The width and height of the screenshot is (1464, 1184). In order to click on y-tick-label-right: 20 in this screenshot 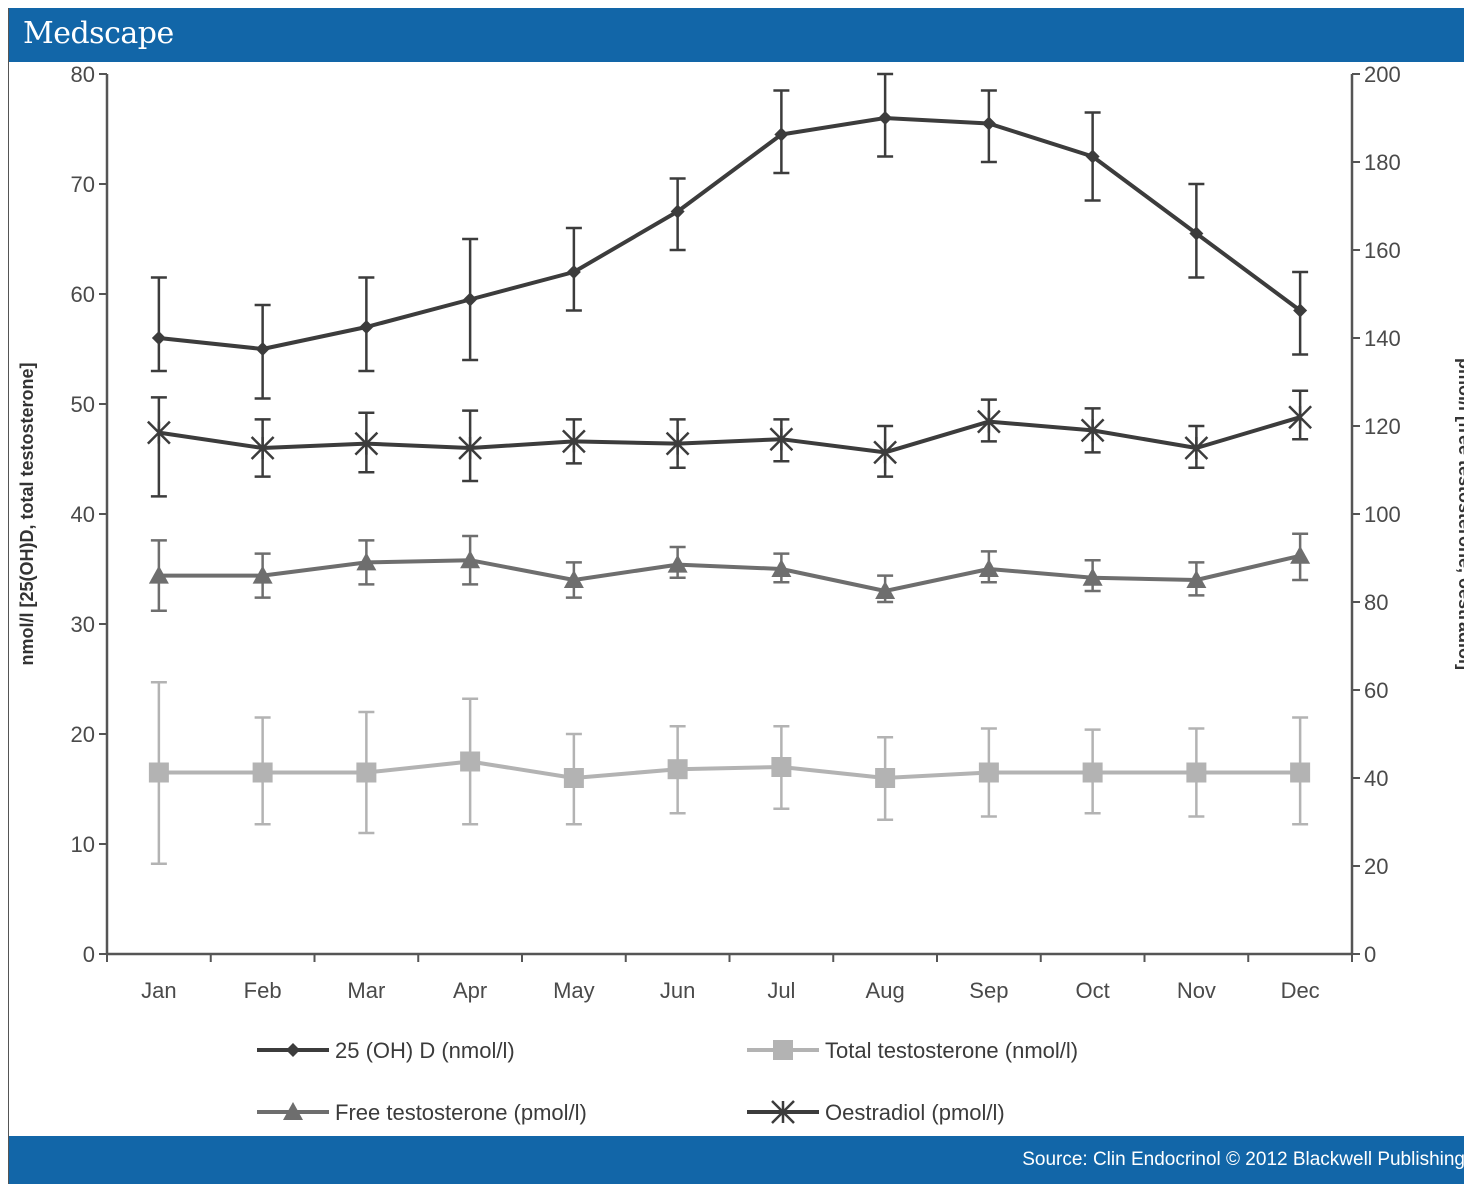, I will do `click(1376, 866)`.